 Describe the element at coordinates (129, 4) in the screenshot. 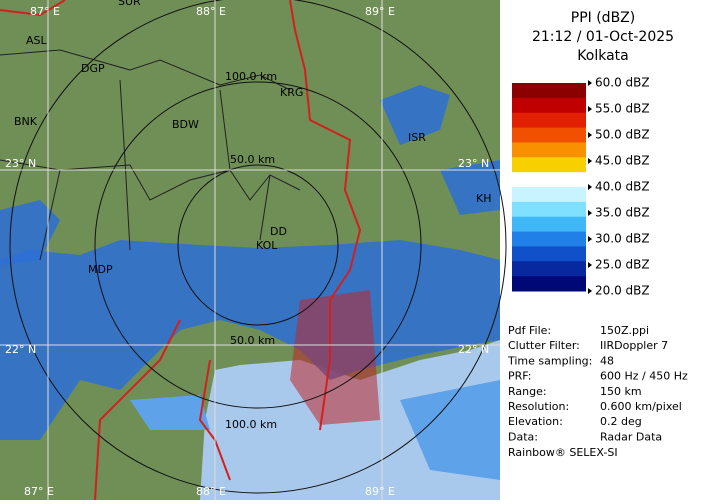

I see `place-label: SUR` at that location.